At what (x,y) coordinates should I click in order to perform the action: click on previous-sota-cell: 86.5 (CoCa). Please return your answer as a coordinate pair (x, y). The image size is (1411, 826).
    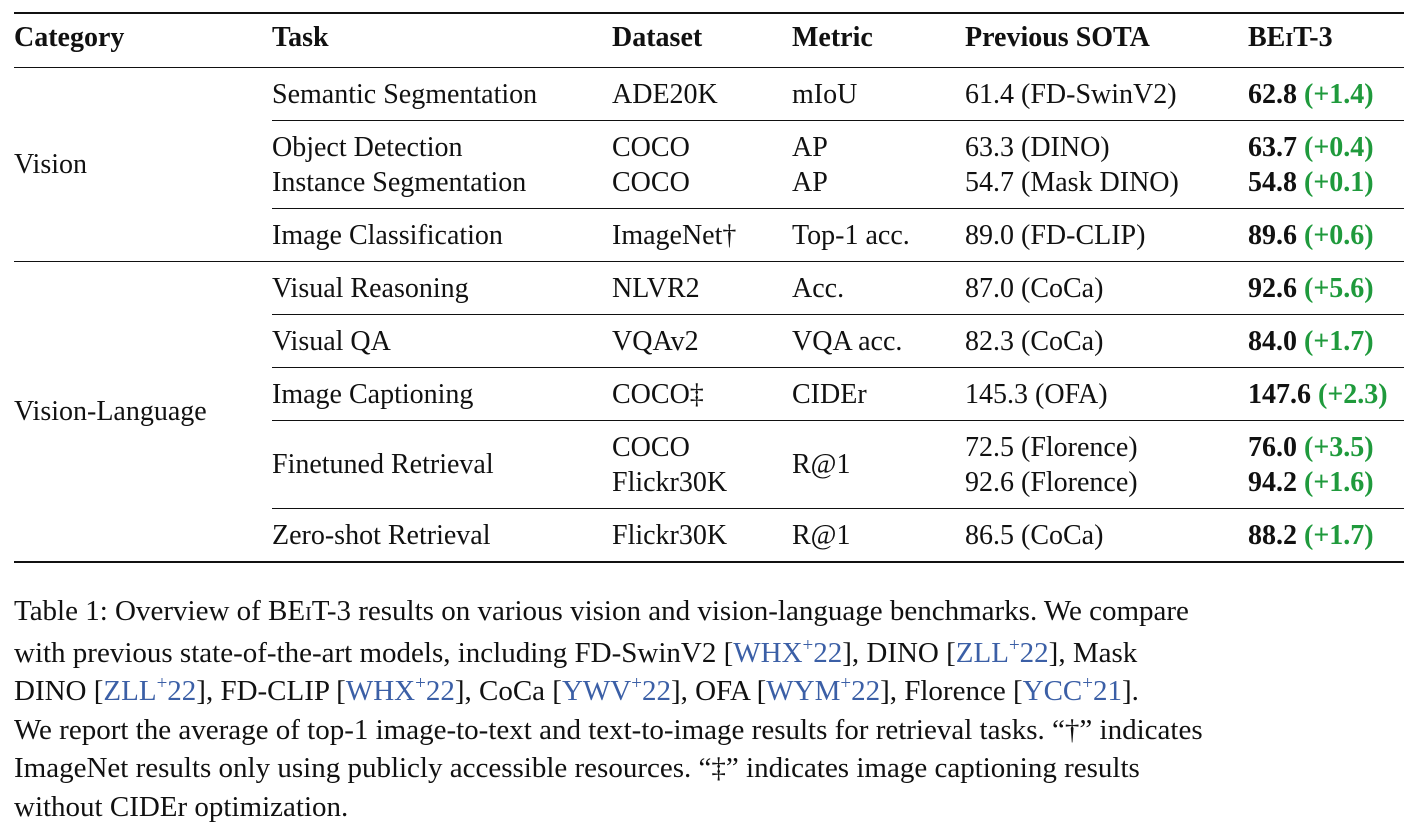
    Looking at the image, I should click on (1106, 536).